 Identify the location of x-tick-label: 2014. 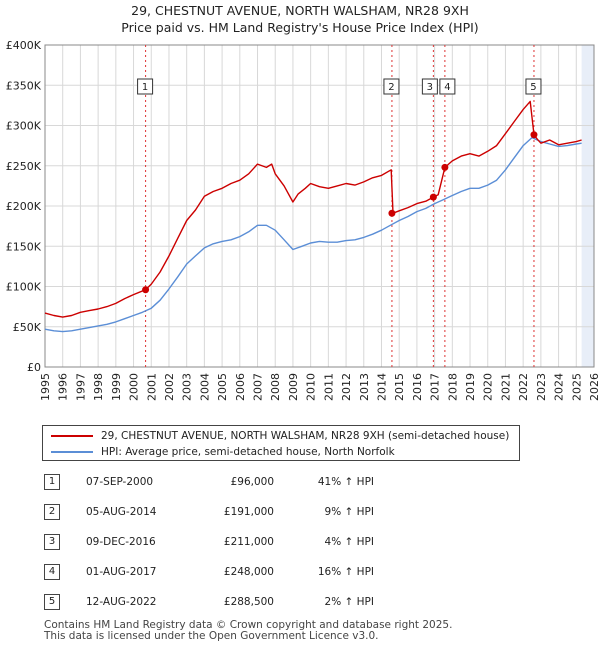
(381, 387).